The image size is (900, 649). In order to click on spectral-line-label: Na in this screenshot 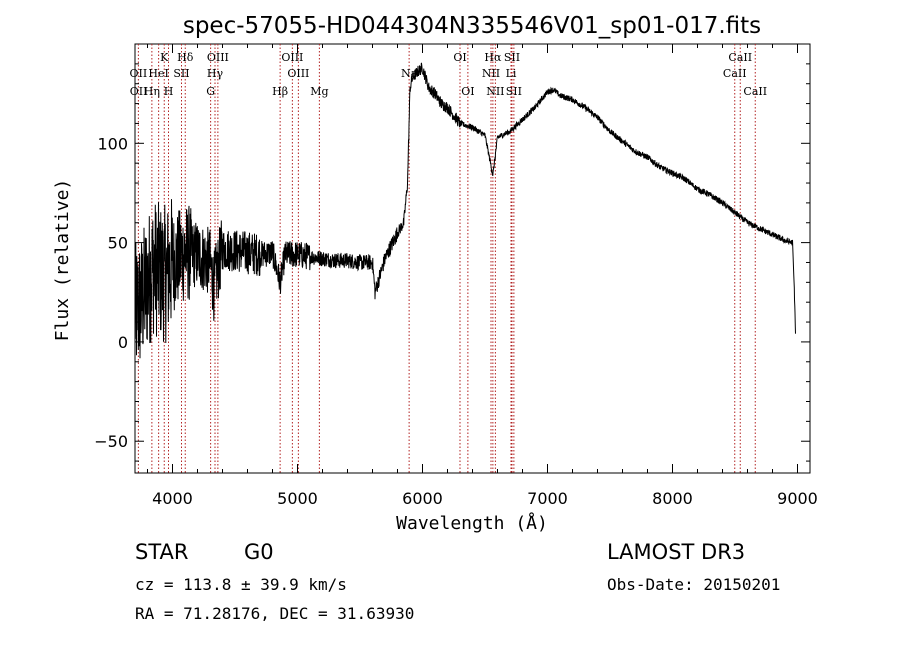, I will do `click(409, 73)`.